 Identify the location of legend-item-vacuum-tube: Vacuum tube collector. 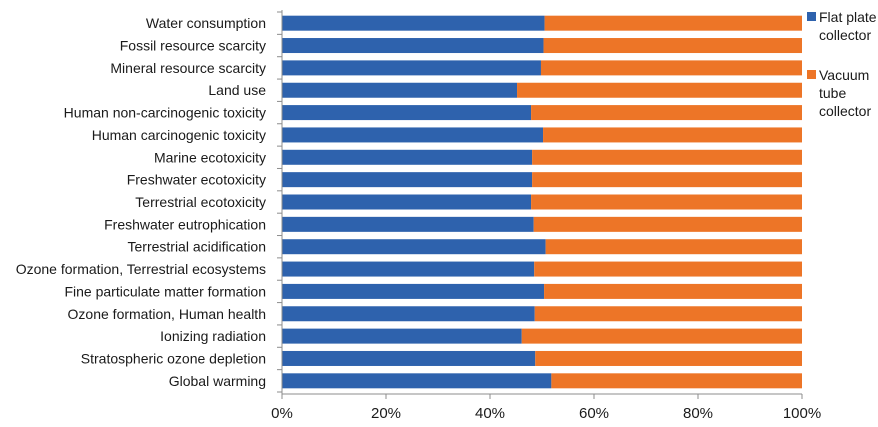
(839, 93).